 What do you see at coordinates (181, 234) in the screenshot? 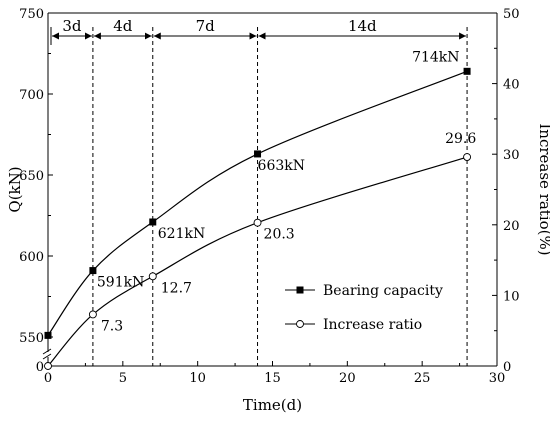
I see `data-label: 621kN` at bounding box center [181, 234].